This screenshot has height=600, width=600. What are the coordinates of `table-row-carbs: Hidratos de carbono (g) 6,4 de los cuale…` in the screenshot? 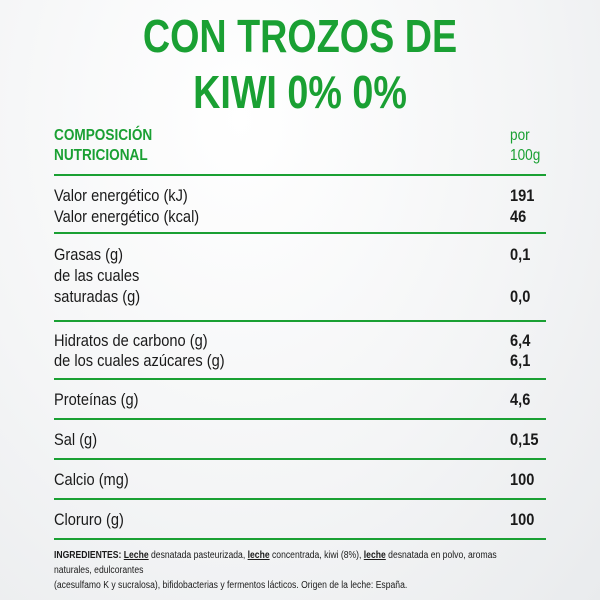 It's located at (300, 350).